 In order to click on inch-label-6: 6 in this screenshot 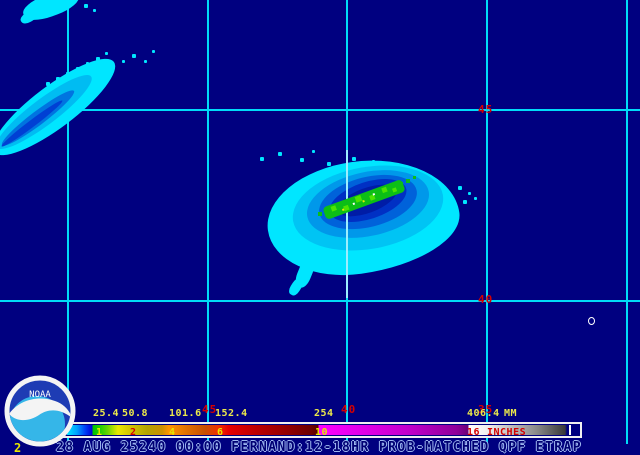, I will do `click(220, 432)`.